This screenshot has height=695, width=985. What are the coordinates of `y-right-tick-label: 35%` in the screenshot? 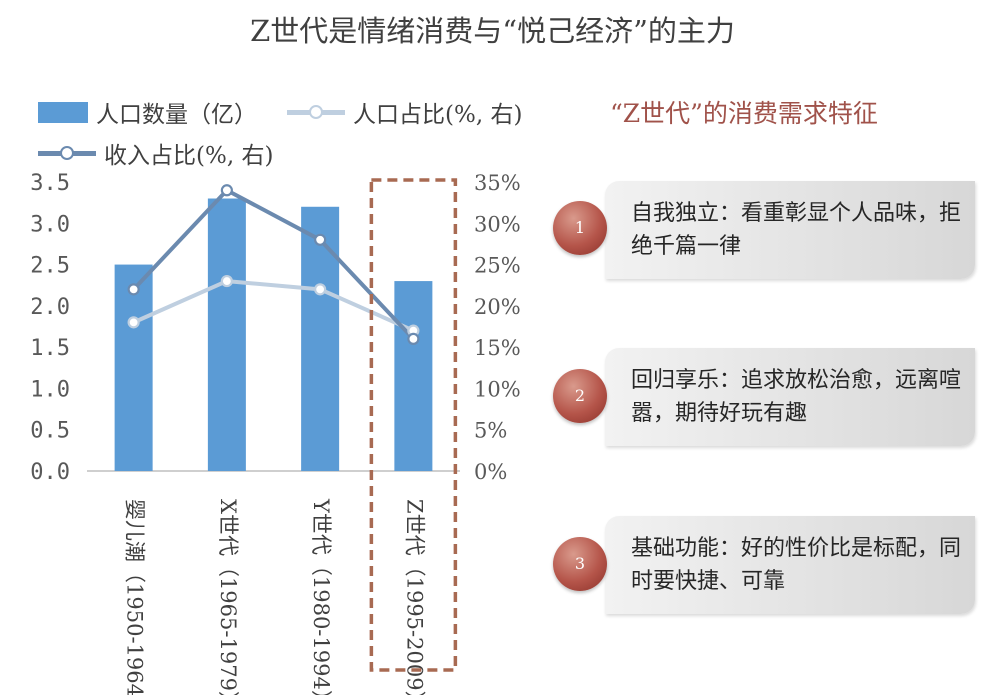 It's located at (497, 183).